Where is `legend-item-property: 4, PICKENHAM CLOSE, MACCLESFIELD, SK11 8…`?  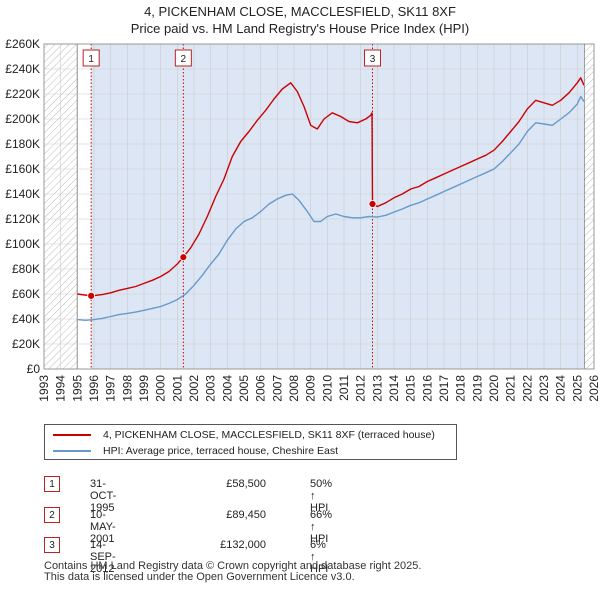 legend-item-property: 4, PICKENHAM CLOSE, MACCLESFIELD, SK11 8… is located at coordinates (244, 435).